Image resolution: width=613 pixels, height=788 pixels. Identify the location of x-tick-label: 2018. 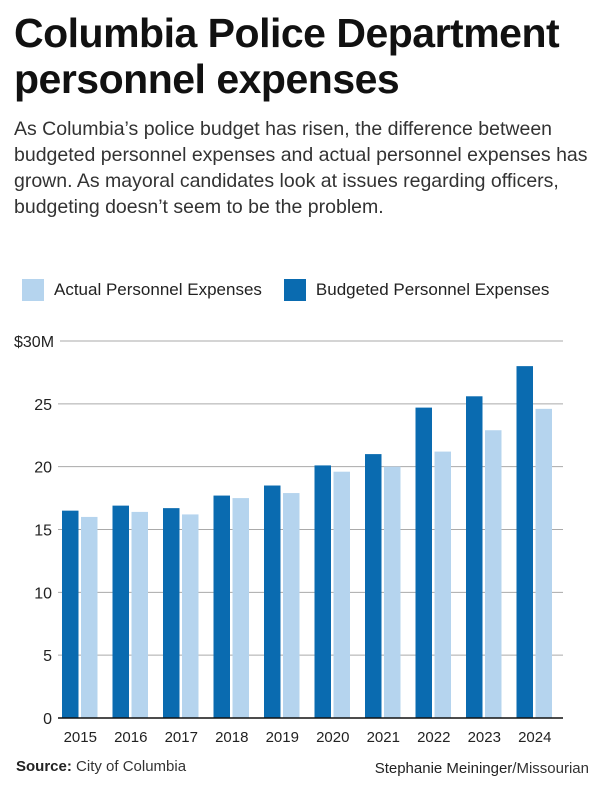
(231, 737).